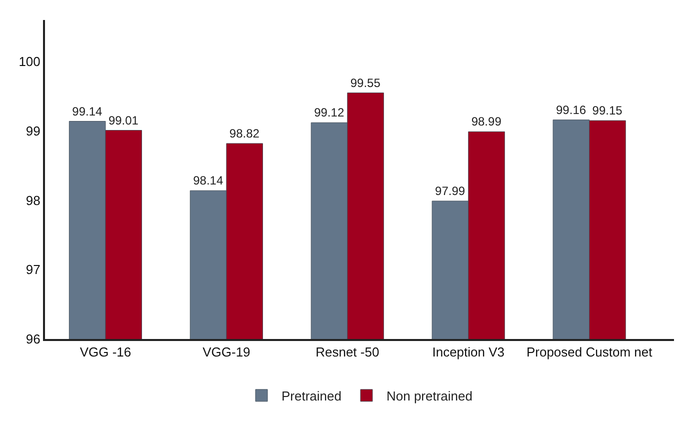 This screenshot has height=423, width=689. What do you see at coordinates (87, 111) in the screenshot?
I see `data-label: 99.14` at bounding box center [87, 111].